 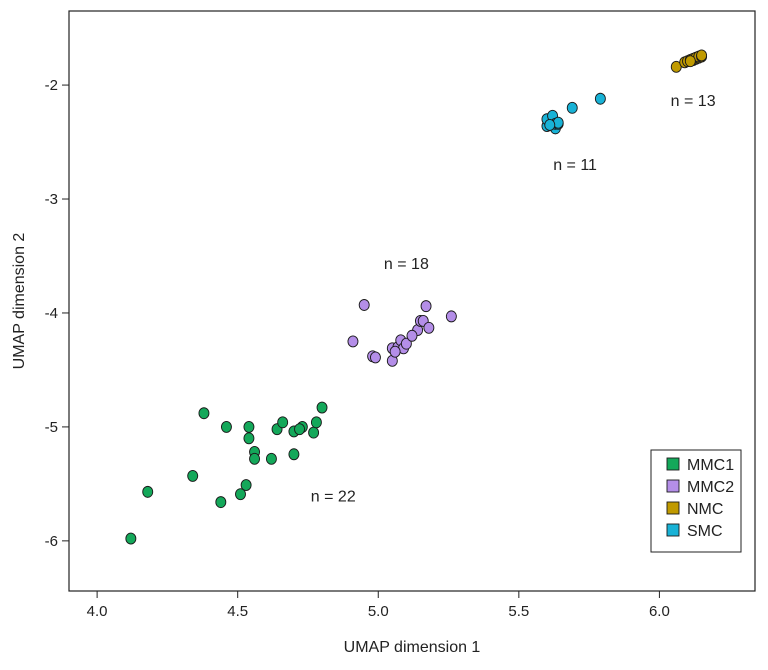 I want to click on cluster-count-label: n = 18, so click(x=406, y=264).